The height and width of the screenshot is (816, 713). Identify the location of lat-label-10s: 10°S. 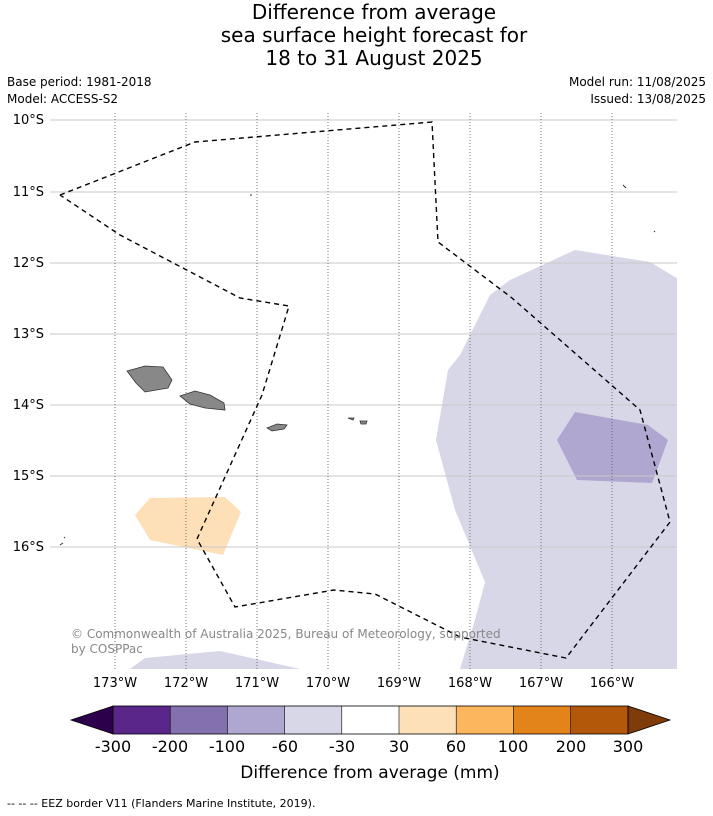
(28, 120).